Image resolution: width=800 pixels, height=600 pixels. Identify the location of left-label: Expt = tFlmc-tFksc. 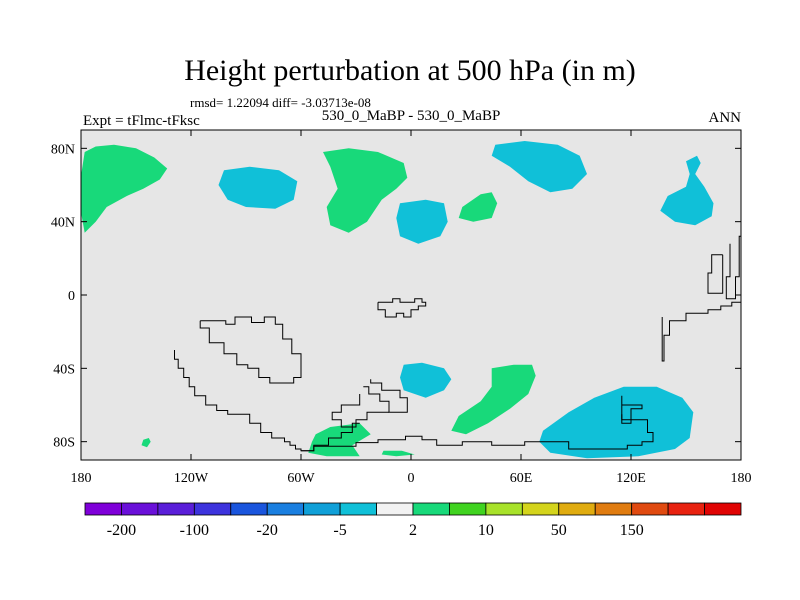
(141, 121).